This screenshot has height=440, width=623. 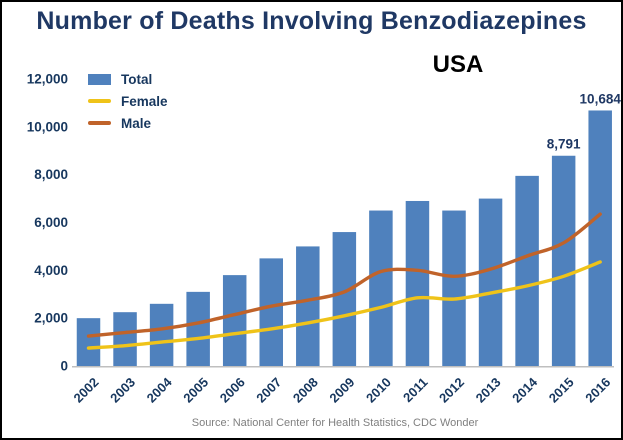 What do you see at coordinates (51, 318) in the screenshot?
I see `y-tick-label: 2,000` at bounding box center [51, 318].